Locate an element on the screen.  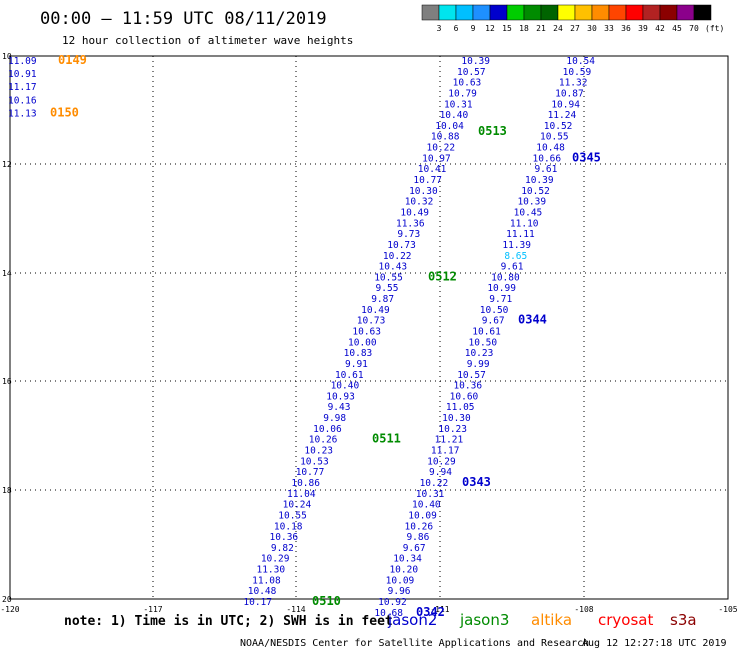
wave-height-value: 11.39 is located at coordinates (516, 245).